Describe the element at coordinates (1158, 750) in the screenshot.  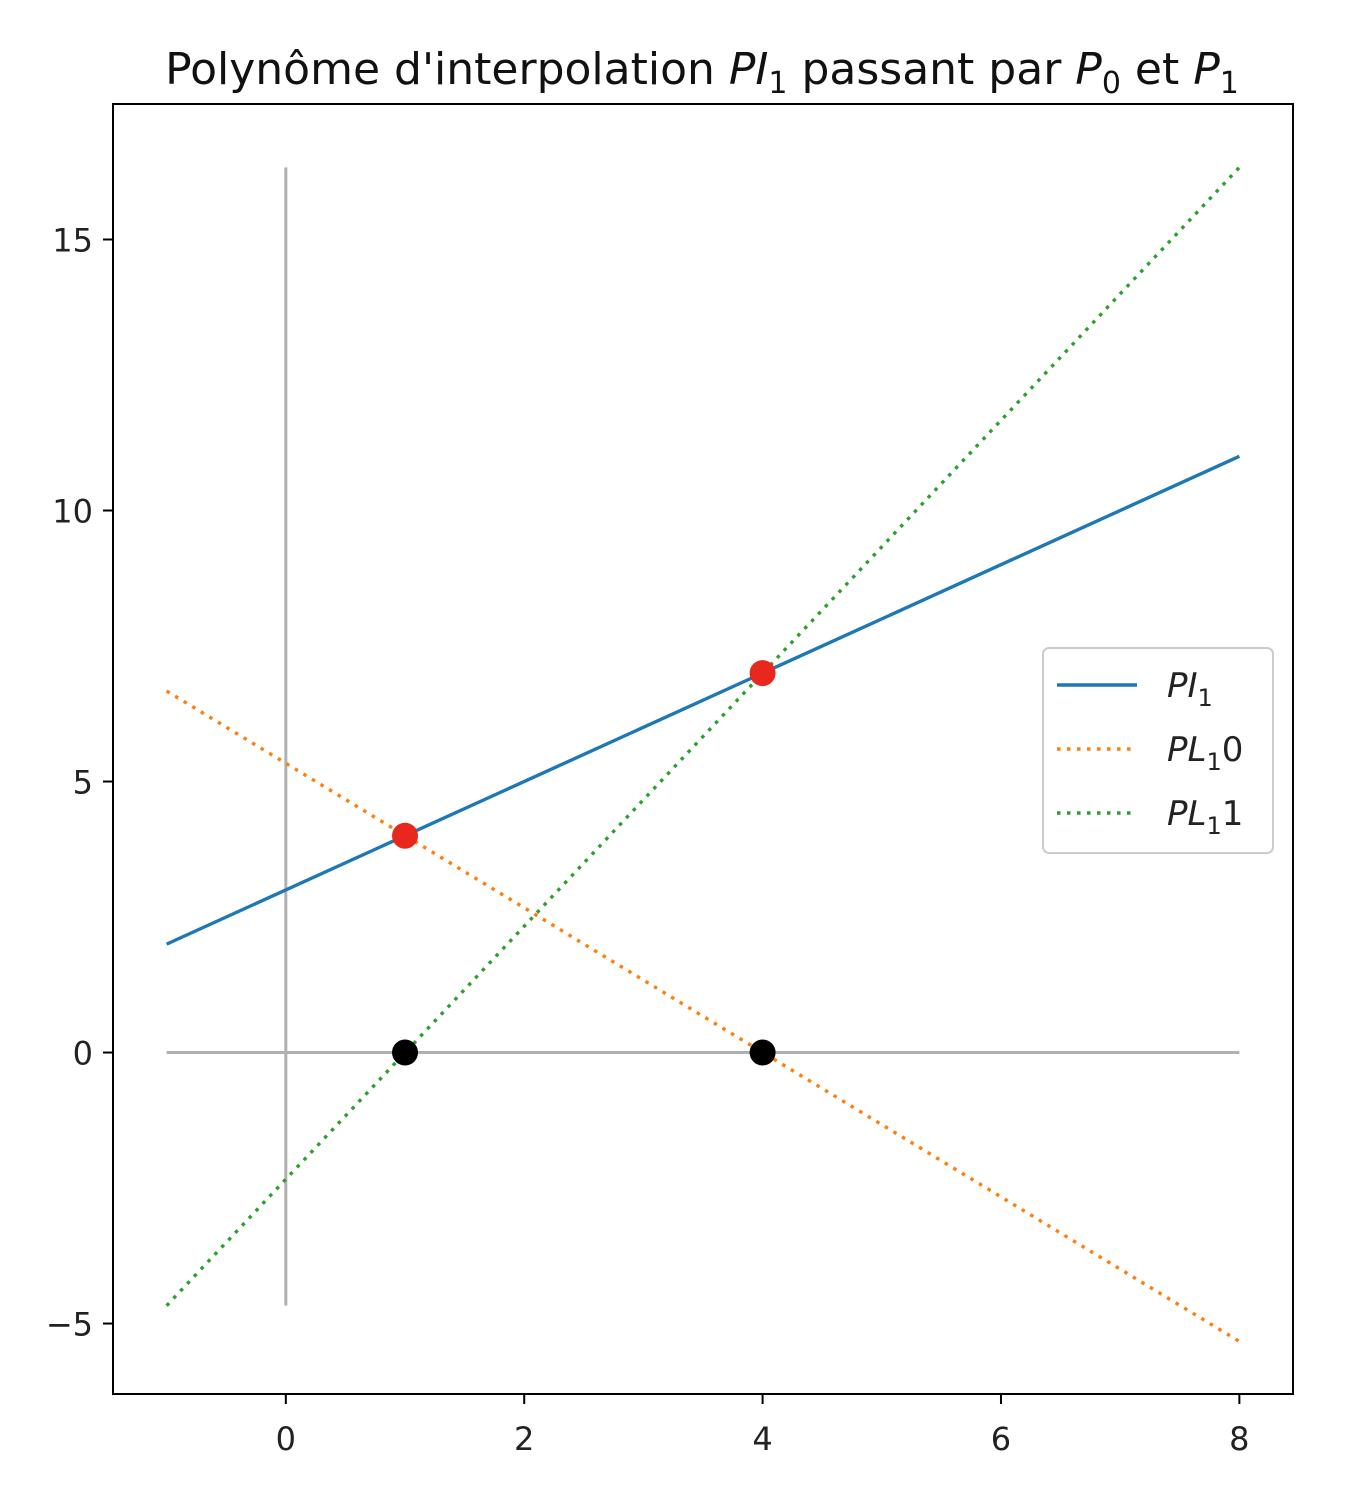
I see `legend-box` at that location.